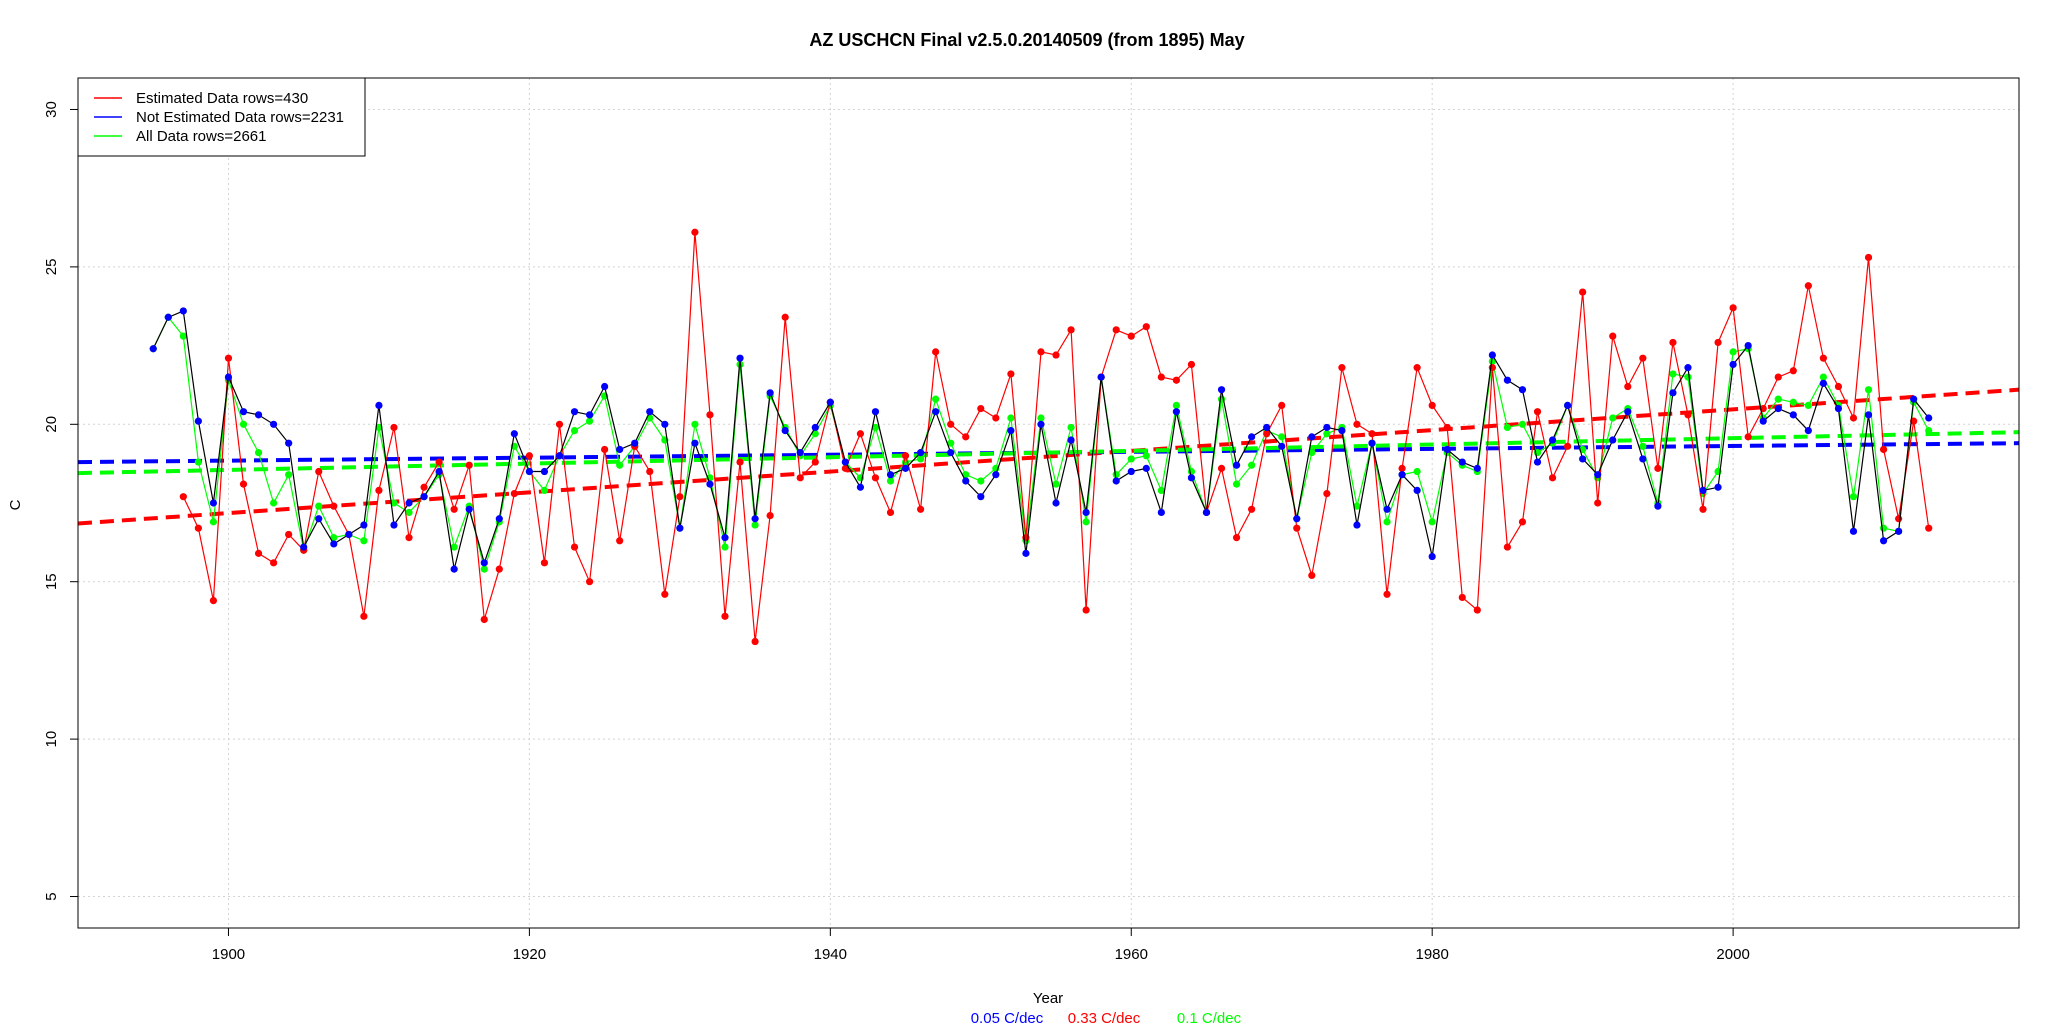 The image size is (2054, 1026). Describe the element at coordinates (1106, 1018) in the screenshot. I see `trend-labels: 0.05 C/dec 0.33 C/dec 0.1 C/dec` at that location.